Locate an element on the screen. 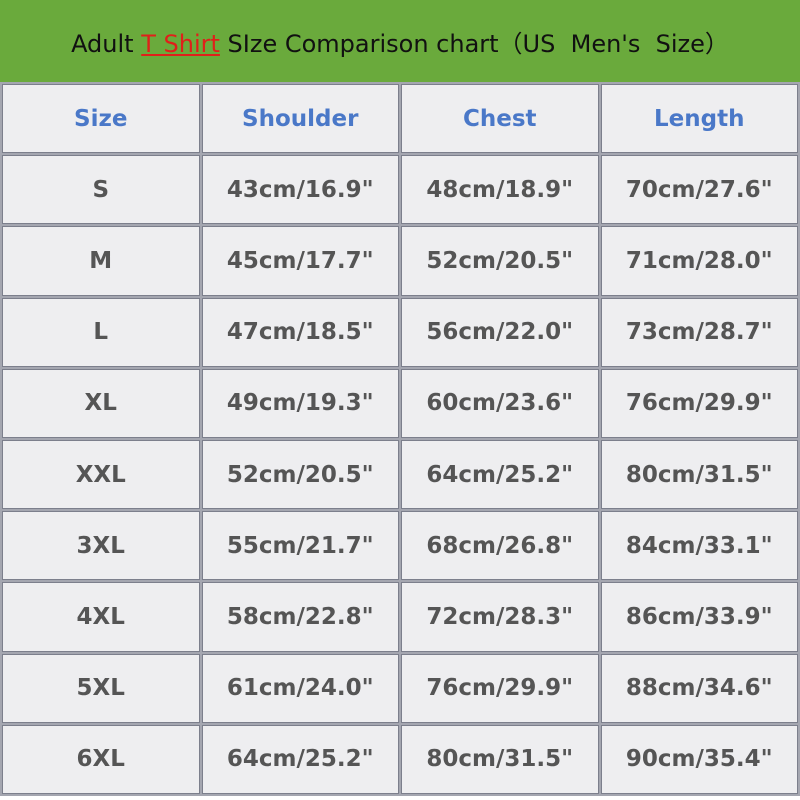  title-suffix: SIze Comparison chart（US Men's Size） is located at coordinates (474, 43).